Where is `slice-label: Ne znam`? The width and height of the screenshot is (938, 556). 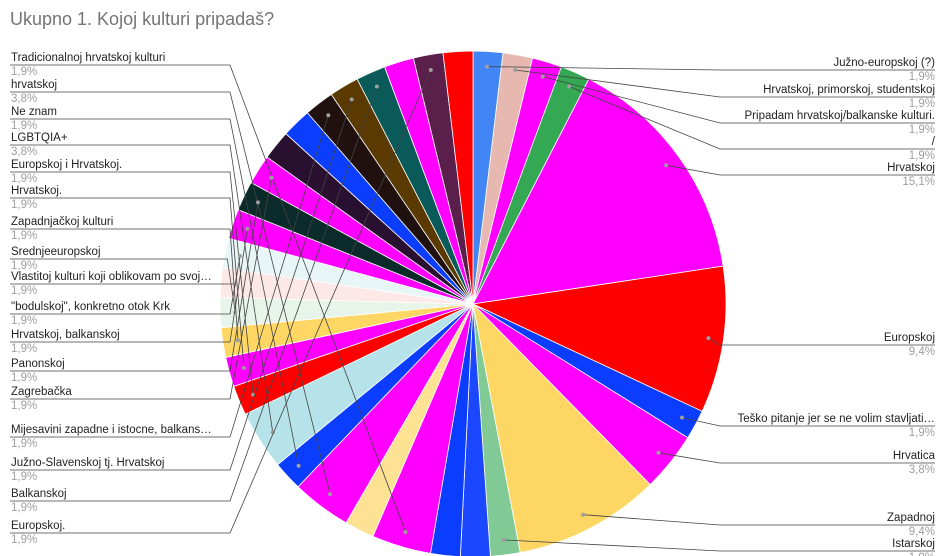 slice-label: Ne znam is located at coordinates (34, 112).